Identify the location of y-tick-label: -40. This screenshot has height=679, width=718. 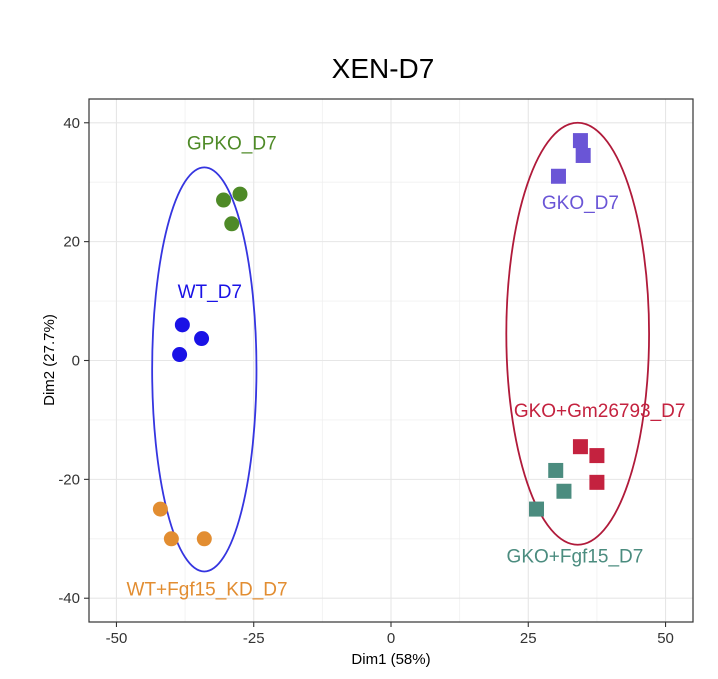
(69, 598).